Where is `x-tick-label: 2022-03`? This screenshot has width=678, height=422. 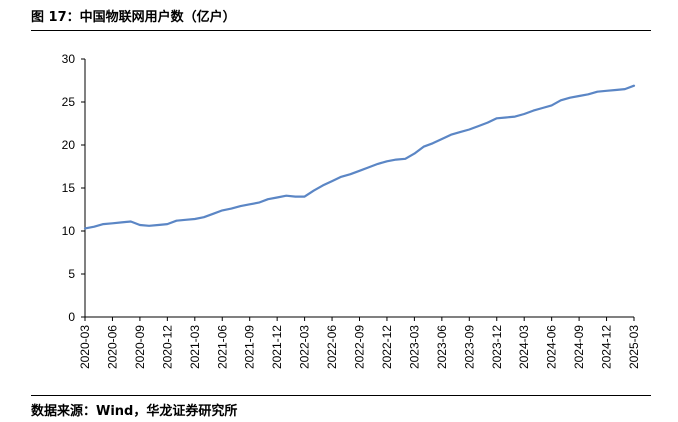 x-tick-label: 2022-03 is located at coordinates (305, 347).